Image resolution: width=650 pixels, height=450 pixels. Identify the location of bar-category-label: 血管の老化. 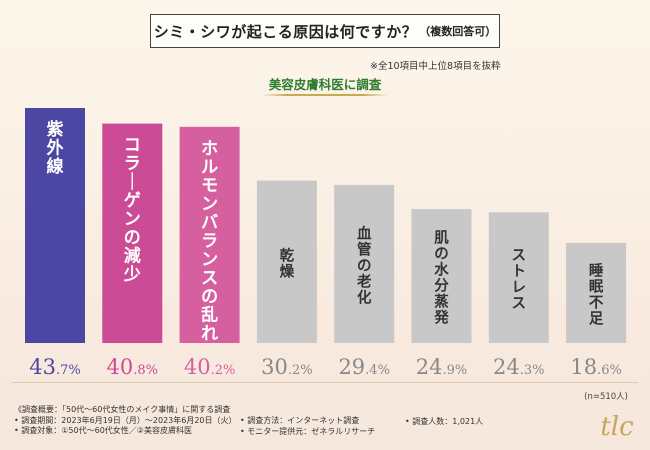
(364, 265).